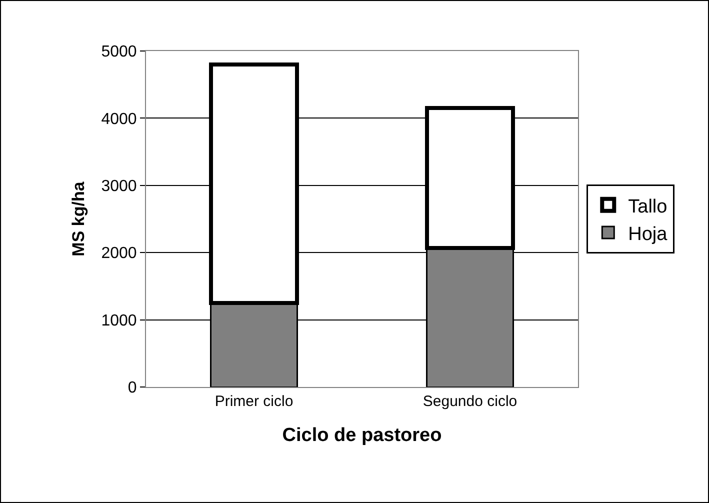 This screenshot has width=709, height=503. I want to click on x-tick-label: Segundo ciclo, so click(470, 401).